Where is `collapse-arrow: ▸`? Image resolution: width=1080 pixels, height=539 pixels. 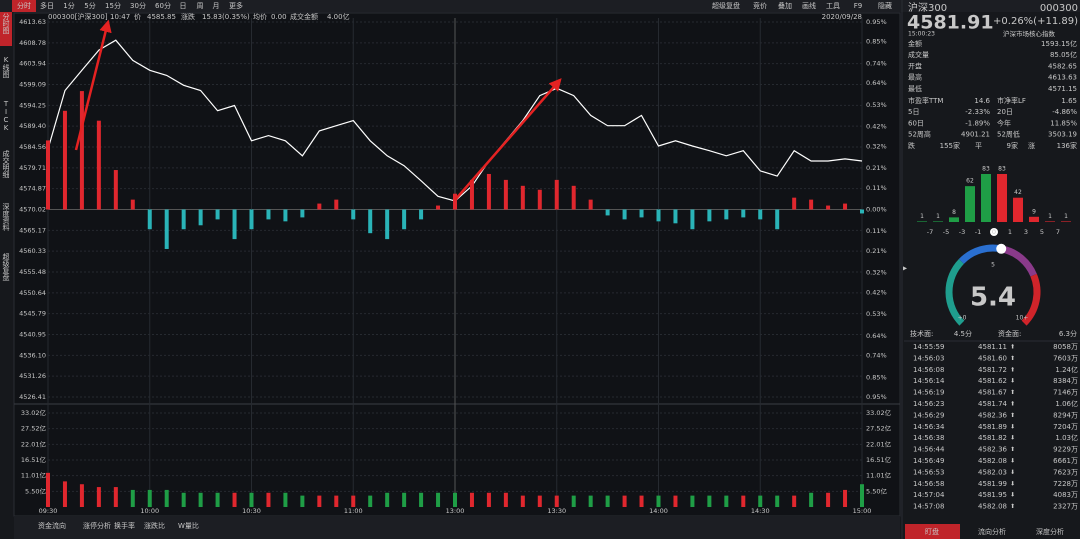
collapse-arrow: ▸ is located at coordinates (905, 268).